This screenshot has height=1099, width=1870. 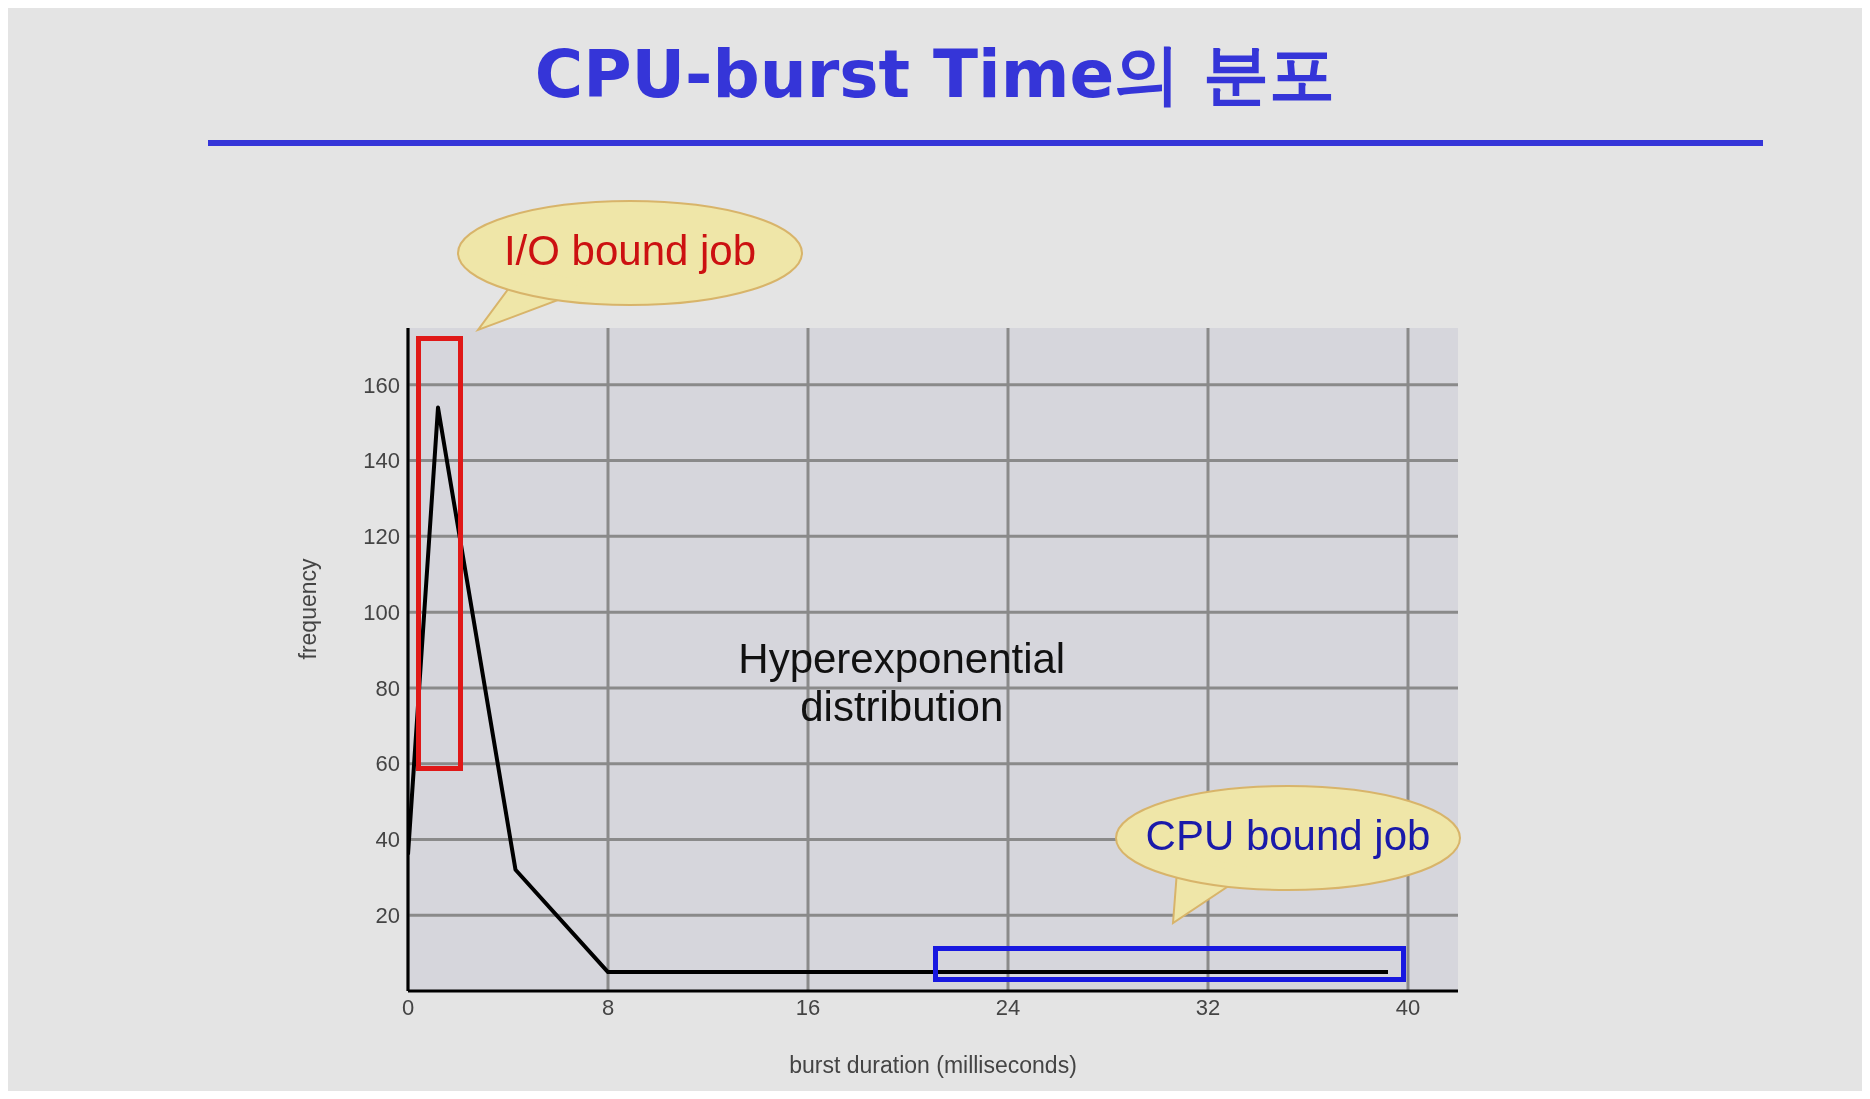 What do you see at coordinates (387, 840) in the screenshot?
I see `y-tick-label: 40` at bounding box center [387, 840].